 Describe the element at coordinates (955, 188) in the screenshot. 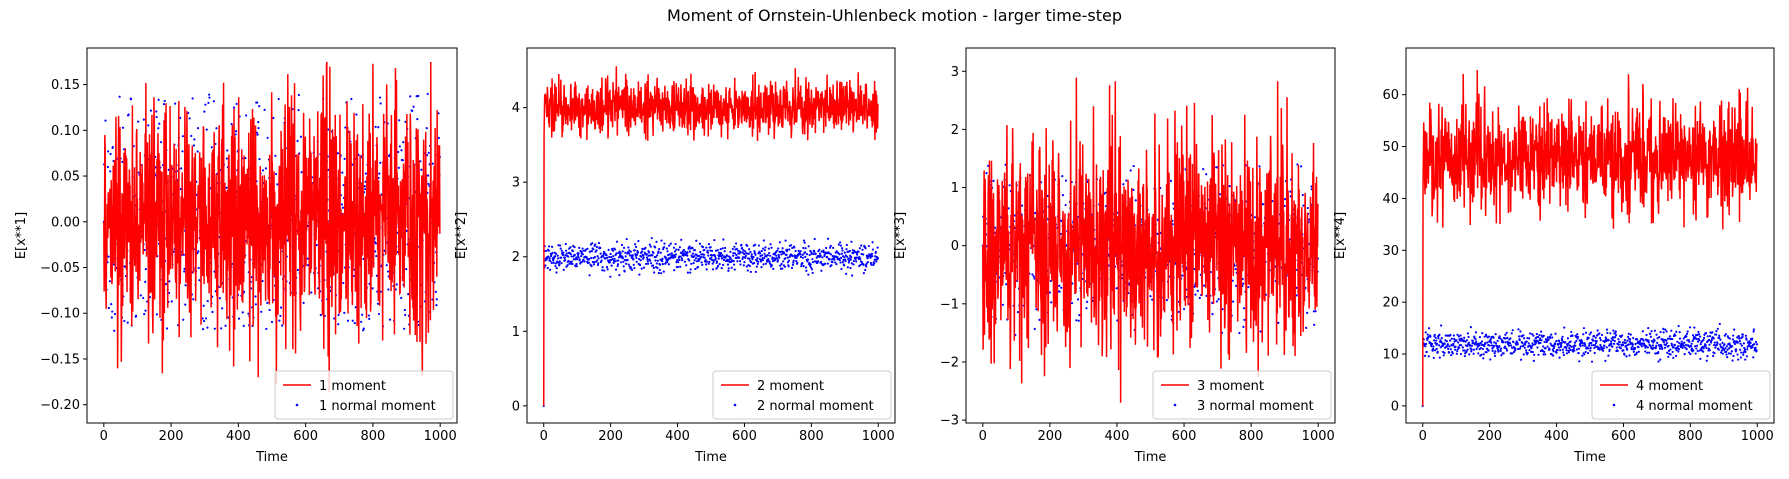

I see `y-tick-label: 1` at that location.